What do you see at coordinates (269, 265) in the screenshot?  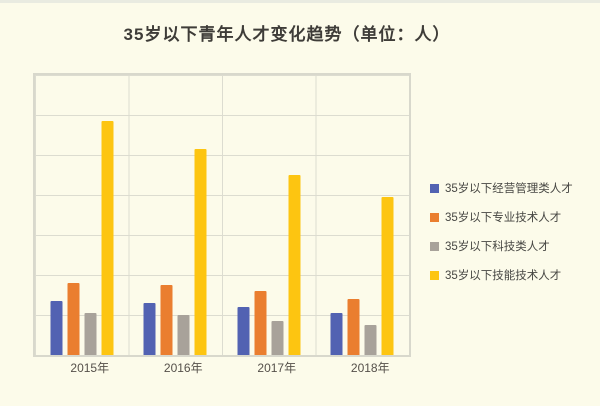 I see `bar-group-2017年` at bounding box center [269, 265].